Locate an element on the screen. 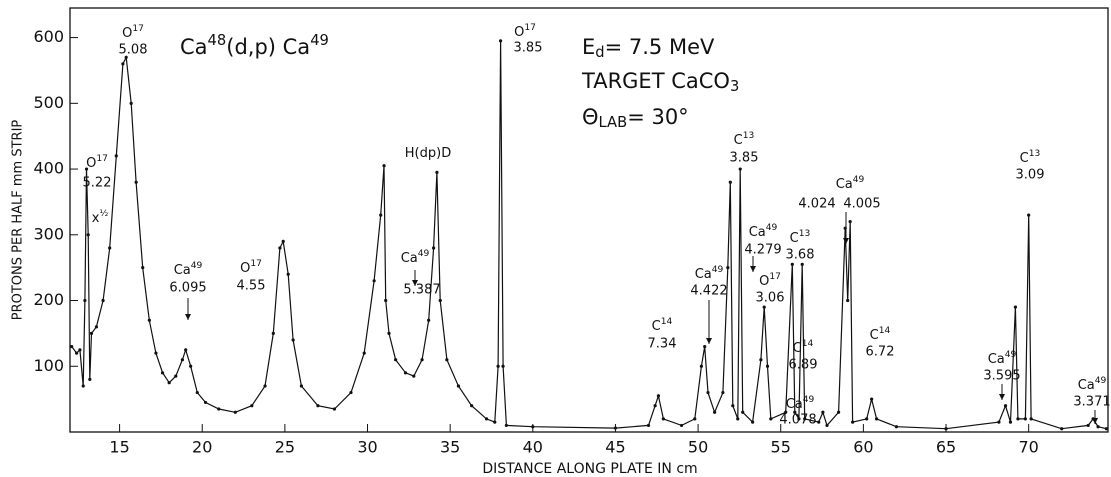 The height and width of the screenshot is (477, 1111). label: C14 is located at coordinates (880, 334).